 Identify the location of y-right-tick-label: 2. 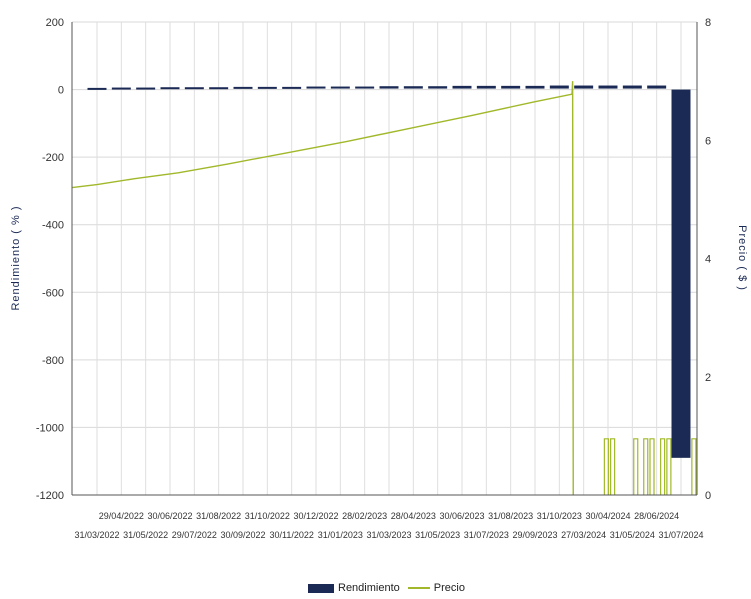
(708, 378).